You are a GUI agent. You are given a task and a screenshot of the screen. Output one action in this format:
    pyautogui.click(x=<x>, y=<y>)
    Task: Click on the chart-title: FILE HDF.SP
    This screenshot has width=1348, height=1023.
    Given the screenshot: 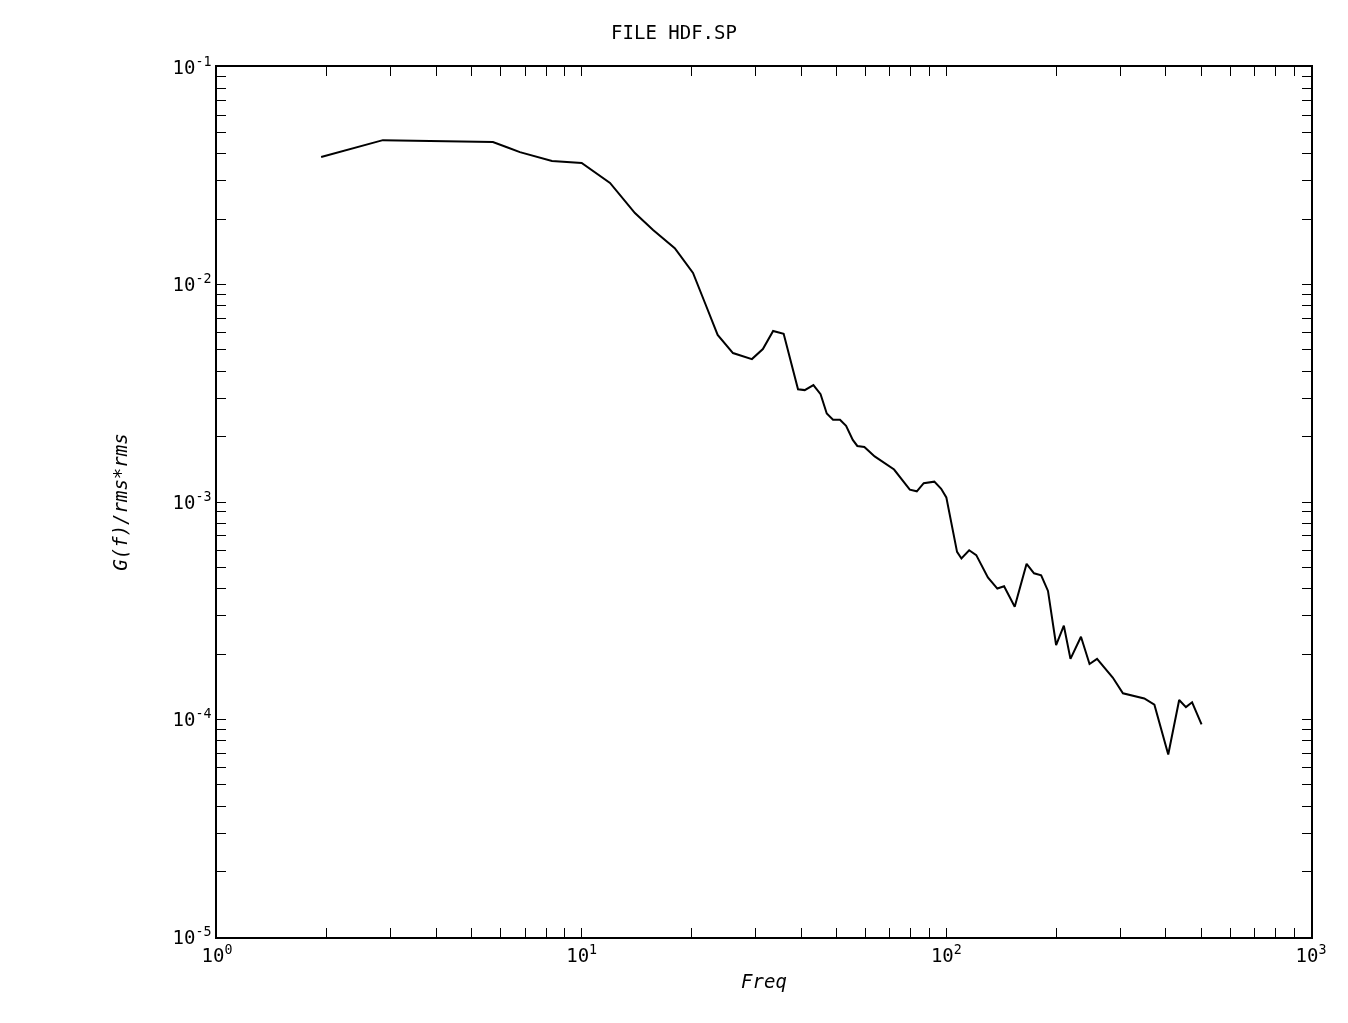 What is the action you would take?
    pyautogui.click(x=674, y=31)
    